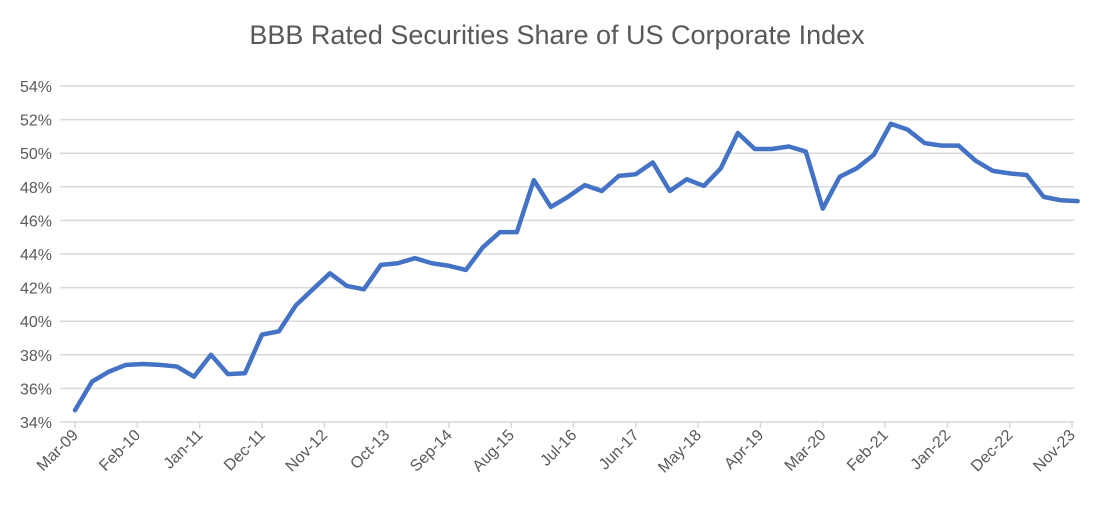 The height and width of the screenshot is (509, 1114). I want to click on y-tick-label: 50%, so click(36, 154).